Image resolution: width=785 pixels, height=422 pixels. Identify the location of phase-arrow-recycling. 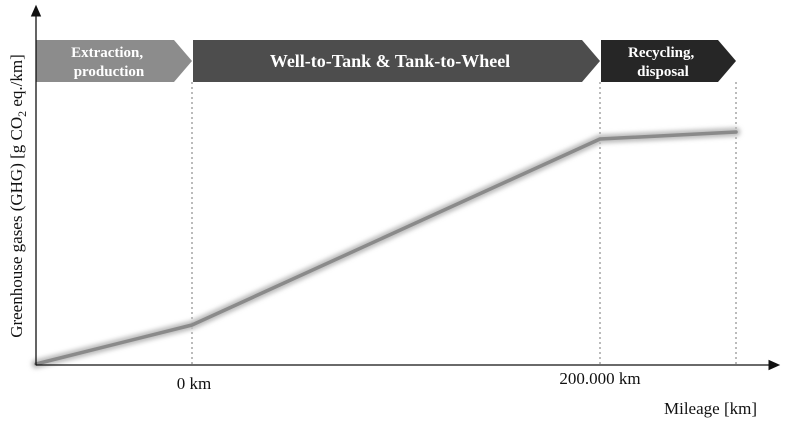
(668, 61).